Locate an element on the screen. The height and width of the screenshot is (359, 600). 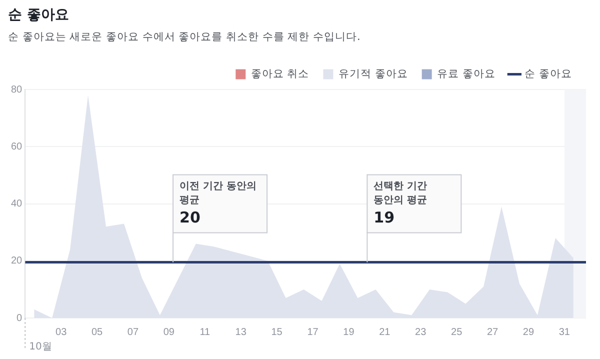
annotation: 이전 기간 동안의 평균 20 is located at coordinates (218, 203).